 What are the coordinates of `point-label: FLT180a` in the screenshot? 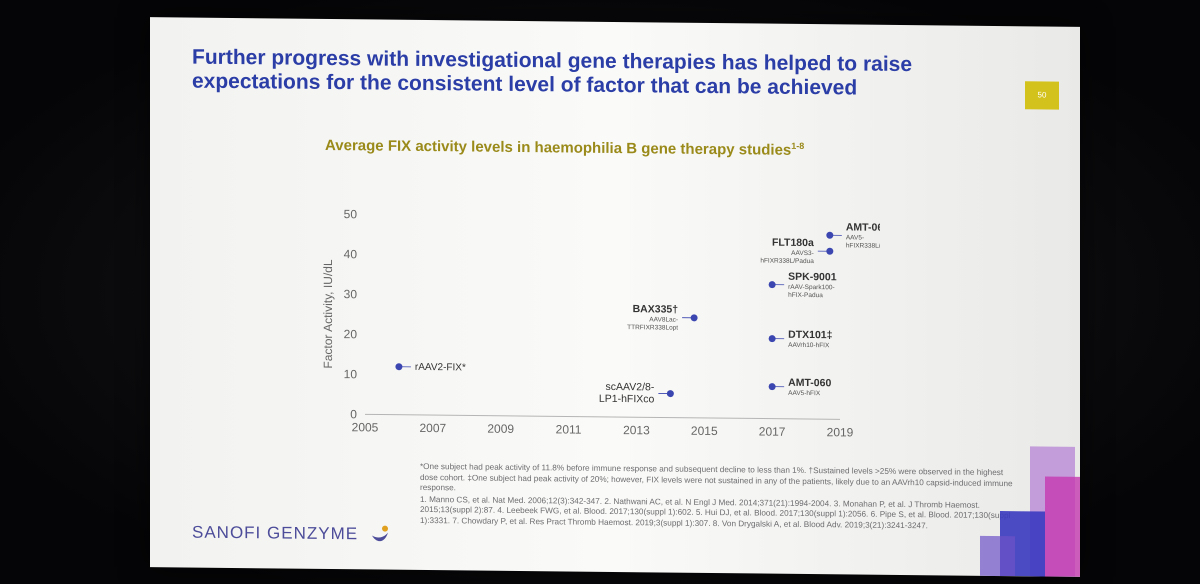 It's located at (793, 243).